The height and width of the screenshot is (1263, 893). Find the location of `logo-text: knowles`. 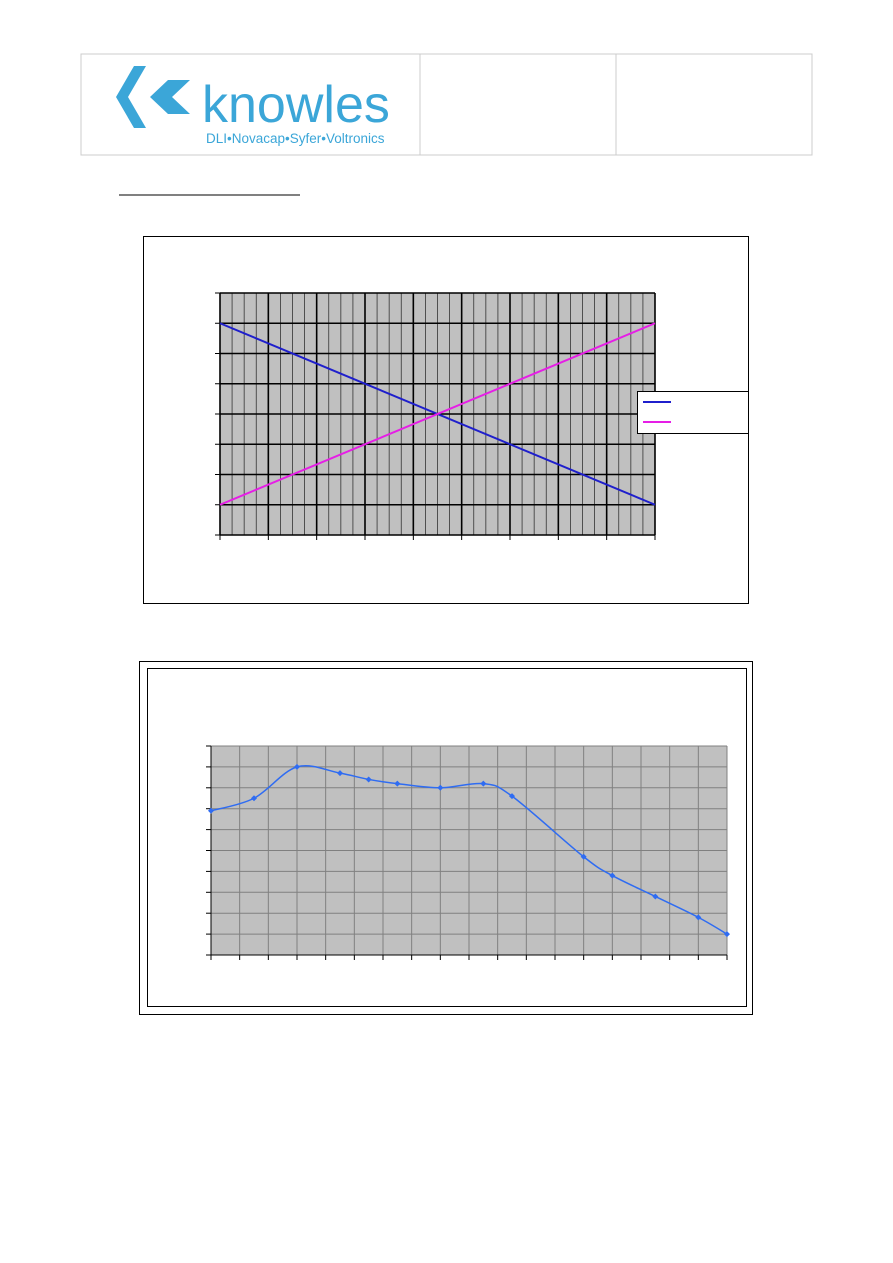

logo-text: knowles is located at coordinates (296, 105).